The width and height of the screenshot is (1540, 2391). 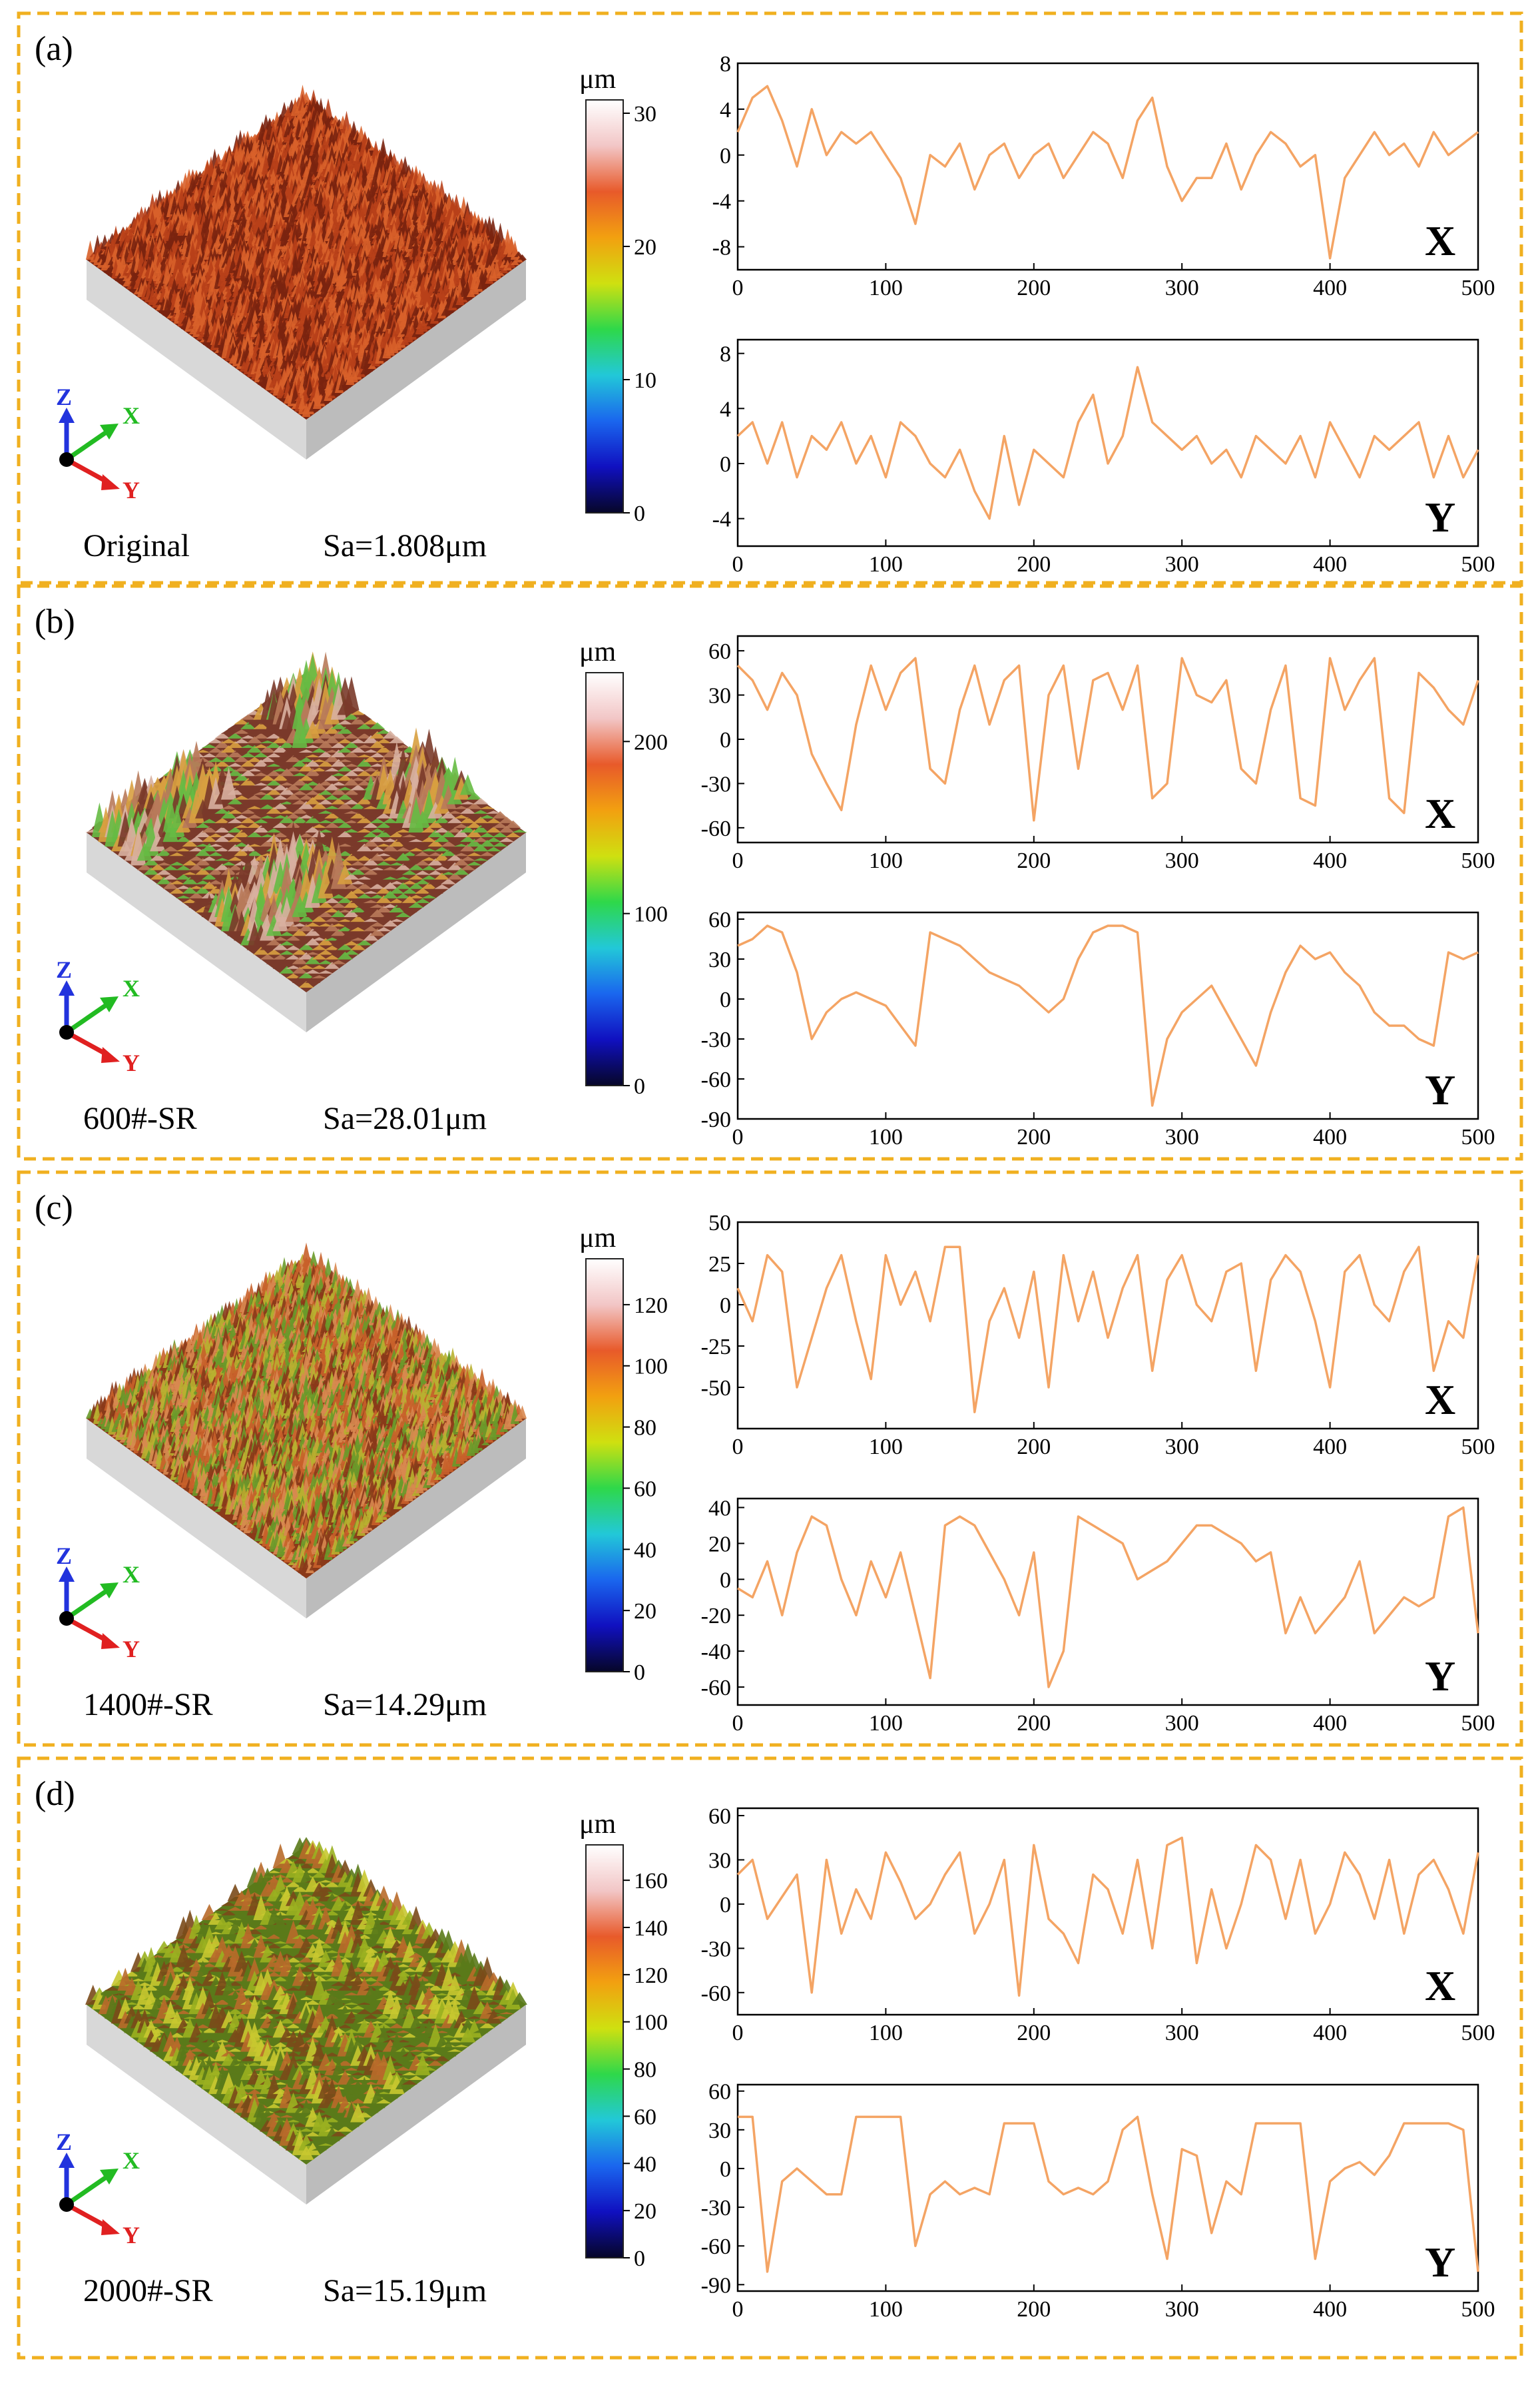 What do you see at coordinates (716, 1120) in the screenshot?
I see `y-tick-label: -90` at bounding box center [716, 1120].